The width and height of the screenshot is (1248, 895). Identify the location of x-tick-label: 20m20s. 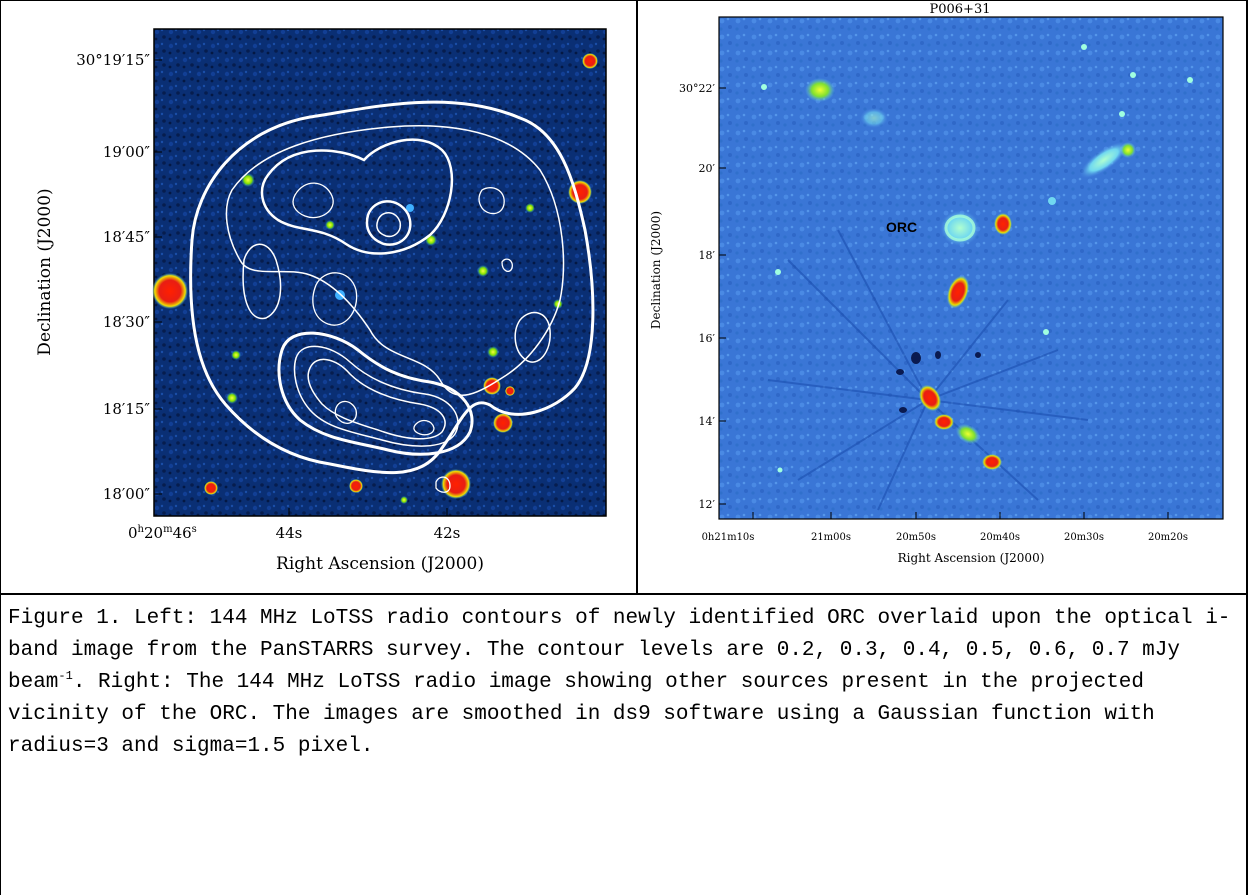
(1168, 537).